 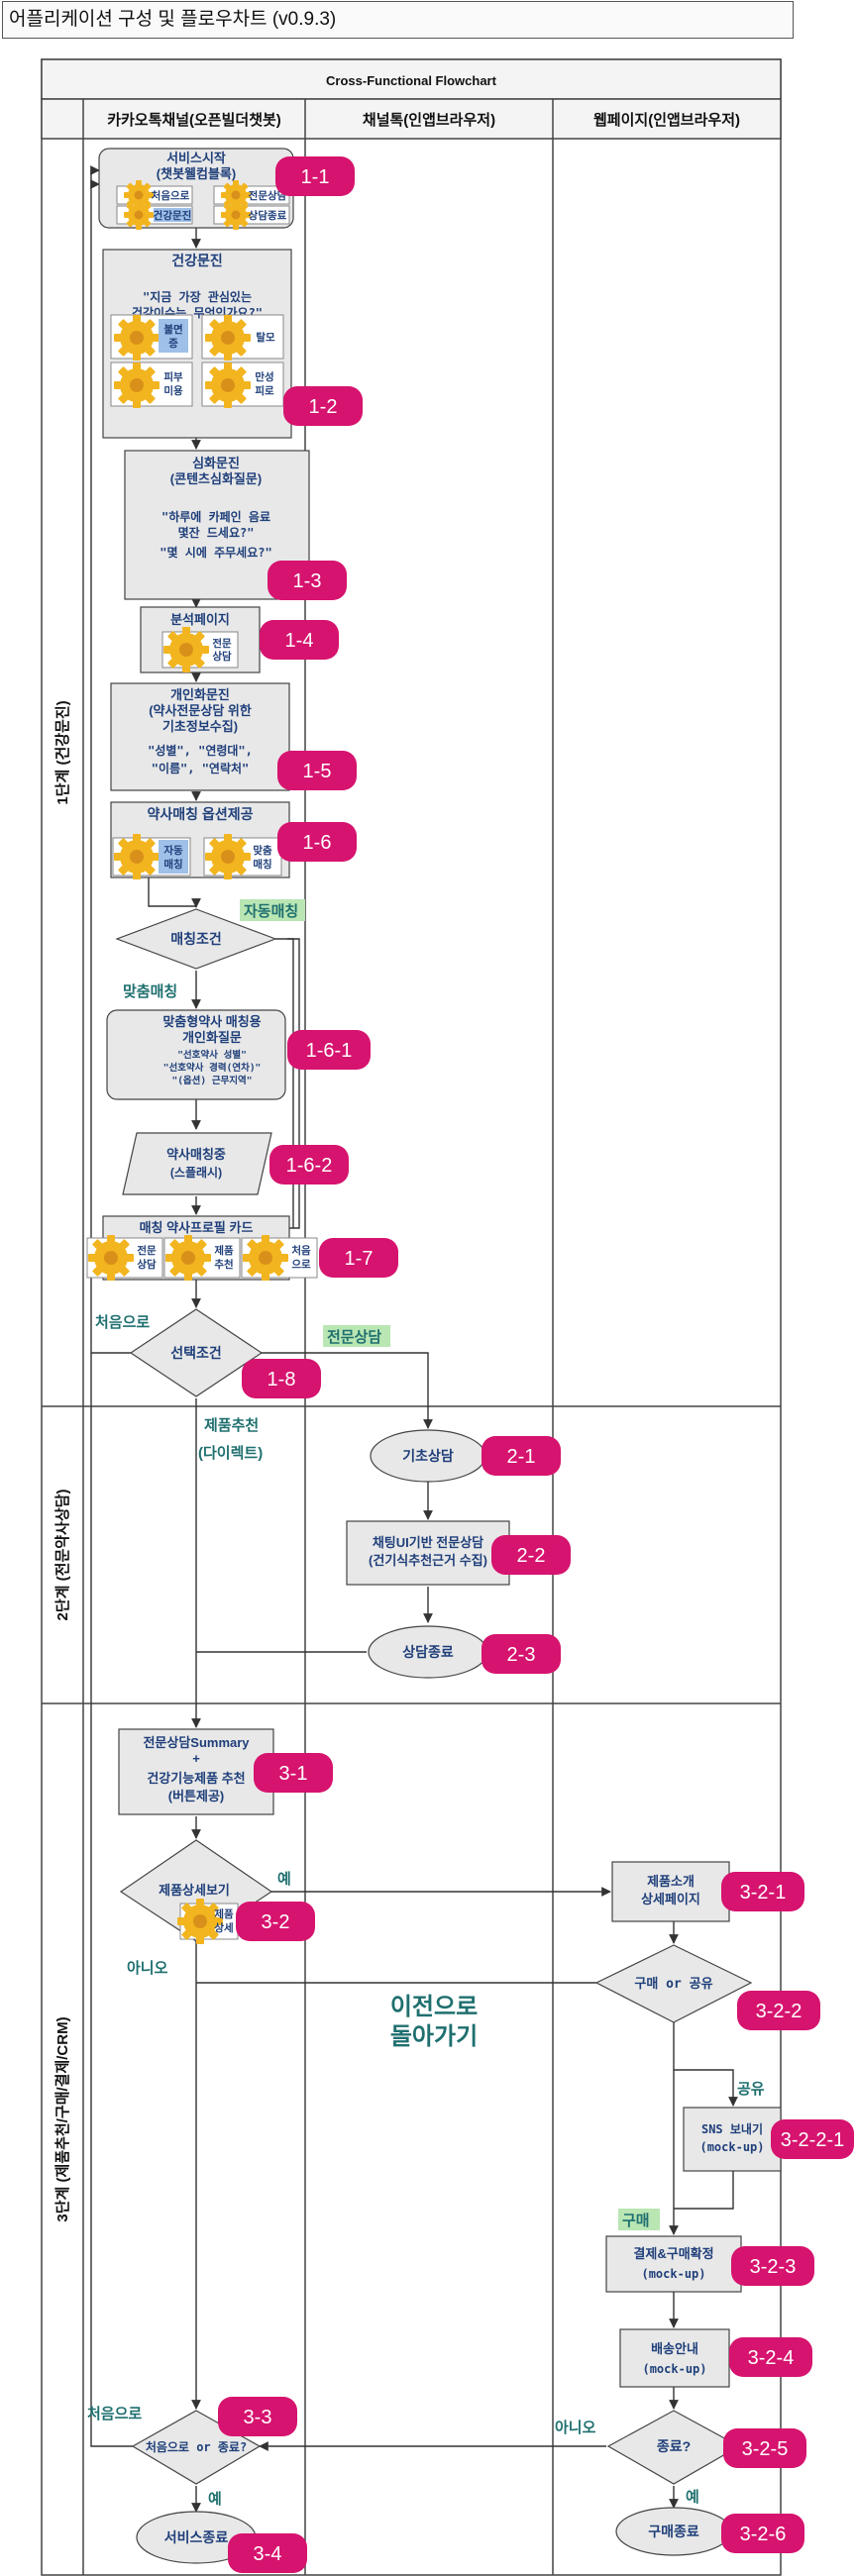 I want to click on edge-restart-yes-label: 예, so click(x=215, y=2499).